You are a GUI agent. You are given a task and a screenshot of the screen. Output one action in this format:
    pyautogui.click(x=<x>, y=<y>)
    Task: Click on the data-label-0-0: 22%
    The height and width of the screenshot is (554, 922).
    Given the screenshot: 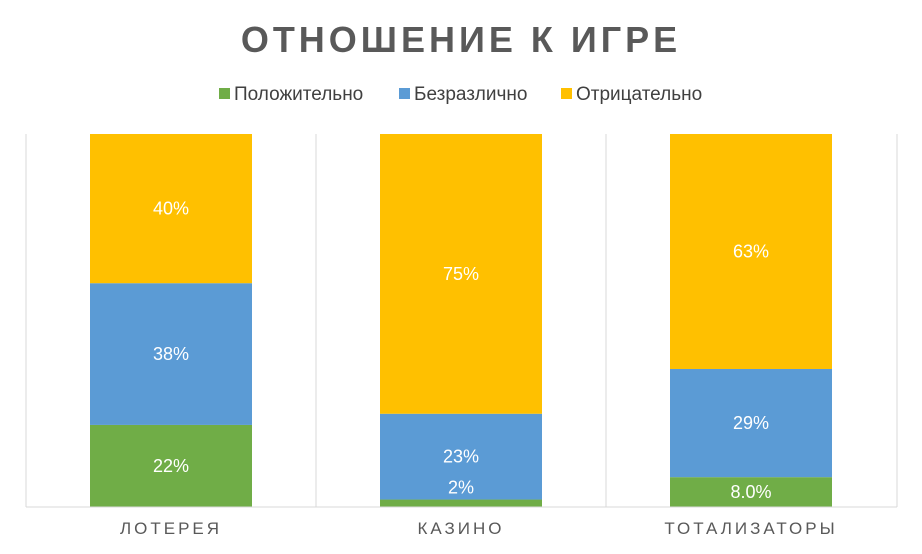 What is the action you would take?
    pyautogui.click(x=171, y=466)
    